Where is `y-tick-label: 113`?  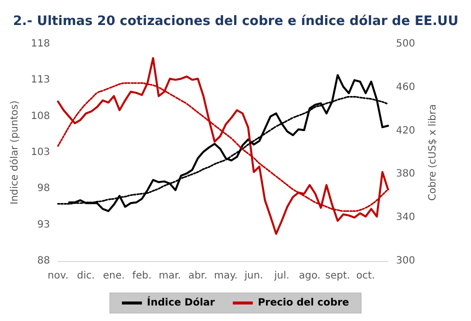
y-tick-label: 113 is located at coordinates (40, 80).